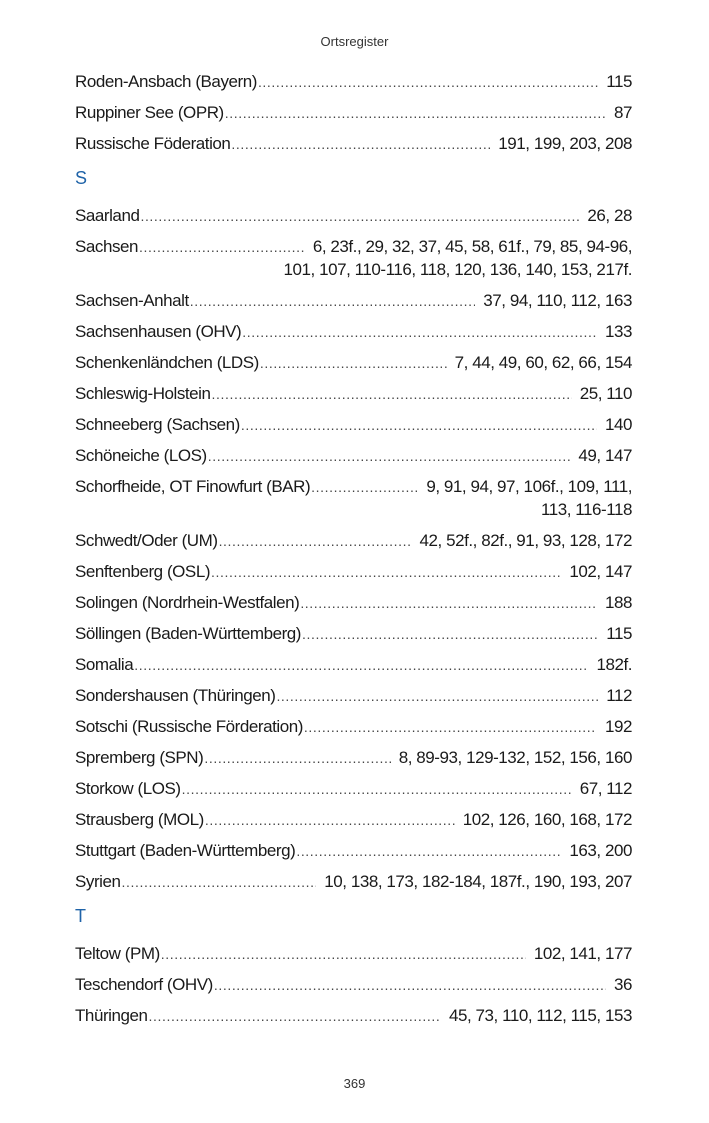 The height and width of the screenshot is (1123, 709). What do you see at coordinates (98, 881) in the screenshot?
I see `place-name: Syrien` at bounding box center [98, 881].